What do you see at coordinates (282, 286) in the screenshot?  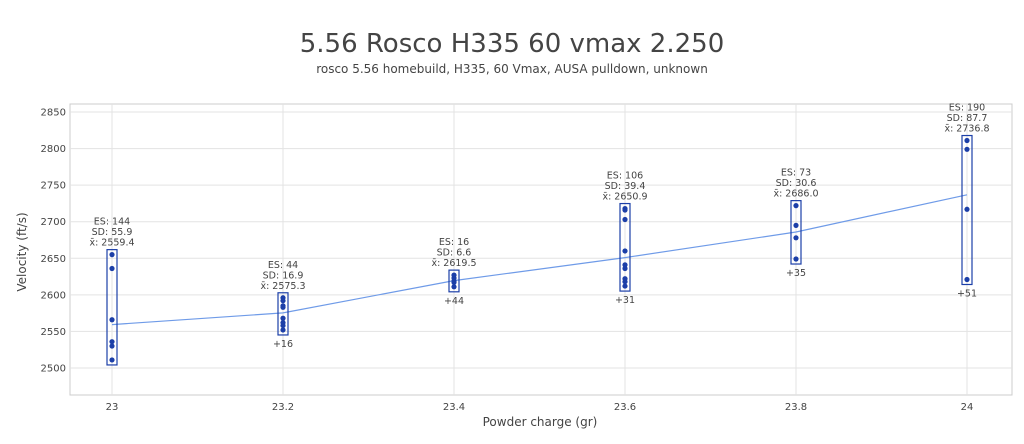 I see `mean-label: x̄: 2575.3` at bounding box center [282, 286].